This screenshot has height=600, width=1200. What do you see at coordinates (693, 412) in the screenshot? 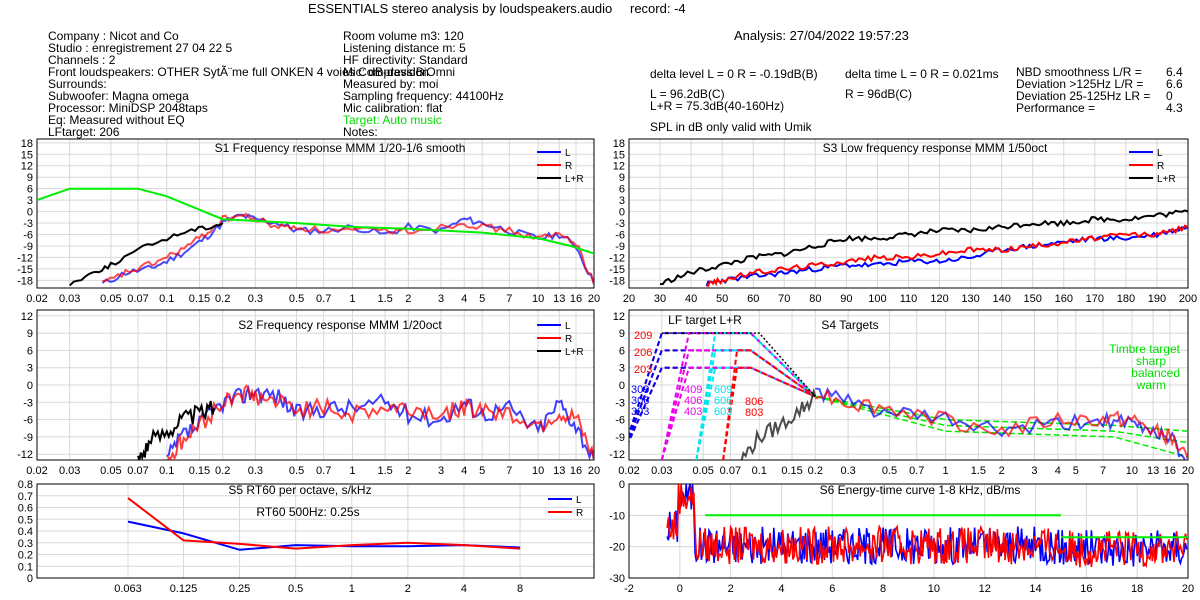
I see `lf-label-magenta: 403` at bounding box center [693, 412].